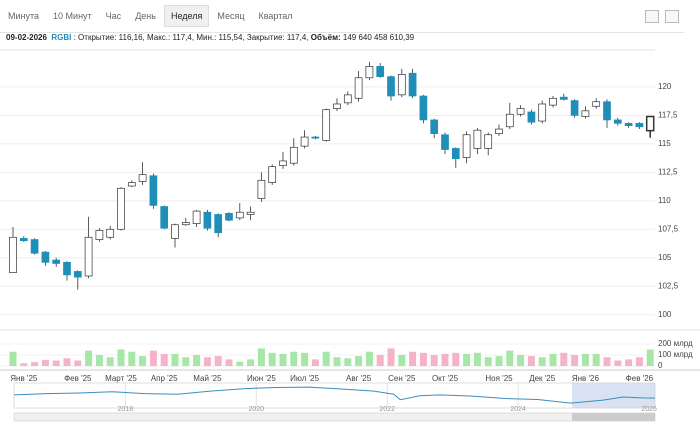  What do you see at coordinates (665, 257) in the screenshot?
I see `y-tick-label: 105` at bounding box center [665, 257].